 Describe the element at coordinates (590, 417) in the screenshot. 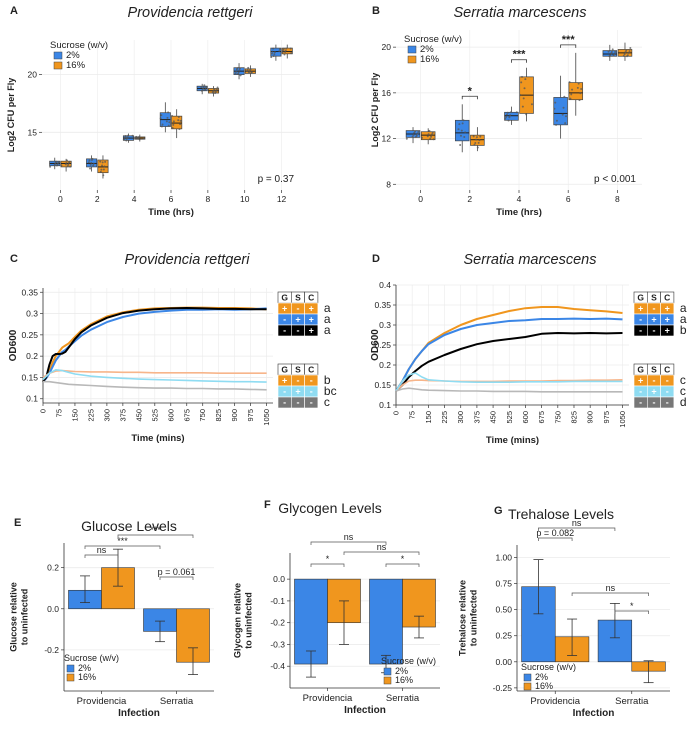

I see `x-tick-label: 900` at that location.